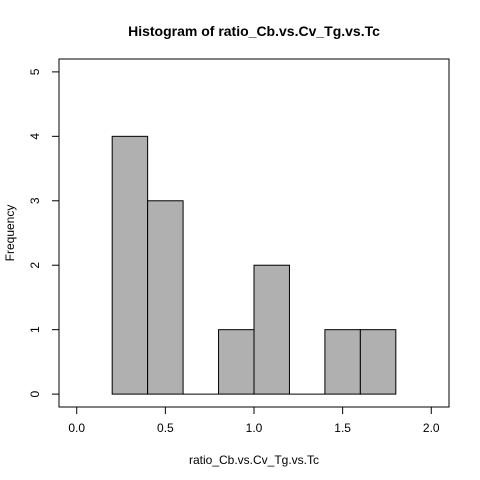 Image resolution: width=480 pixels, height=480 pixels. Describe the element at coordinates (254, 460) in the screenshot. I see `x-axis-label: ratio_Cb.vs.Cv_Tg.vs.Tc` at that location.